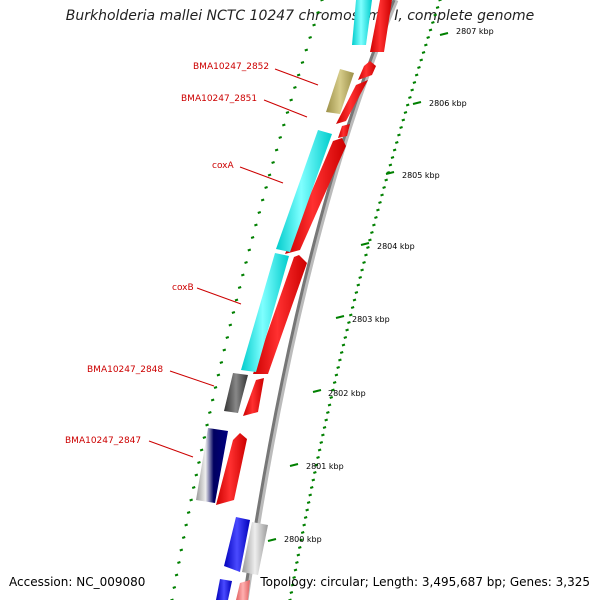  Describe the element at coordinates (421, 175) in the screenshot. I see `tick-label-2805: 2805 kbp` at that location.